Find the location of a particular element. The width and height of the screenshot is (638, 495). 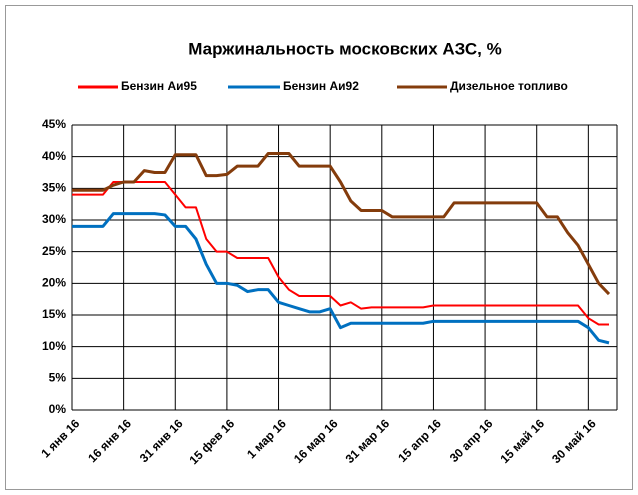

y-tick-label: 0% is located at coordinates (58, 409).